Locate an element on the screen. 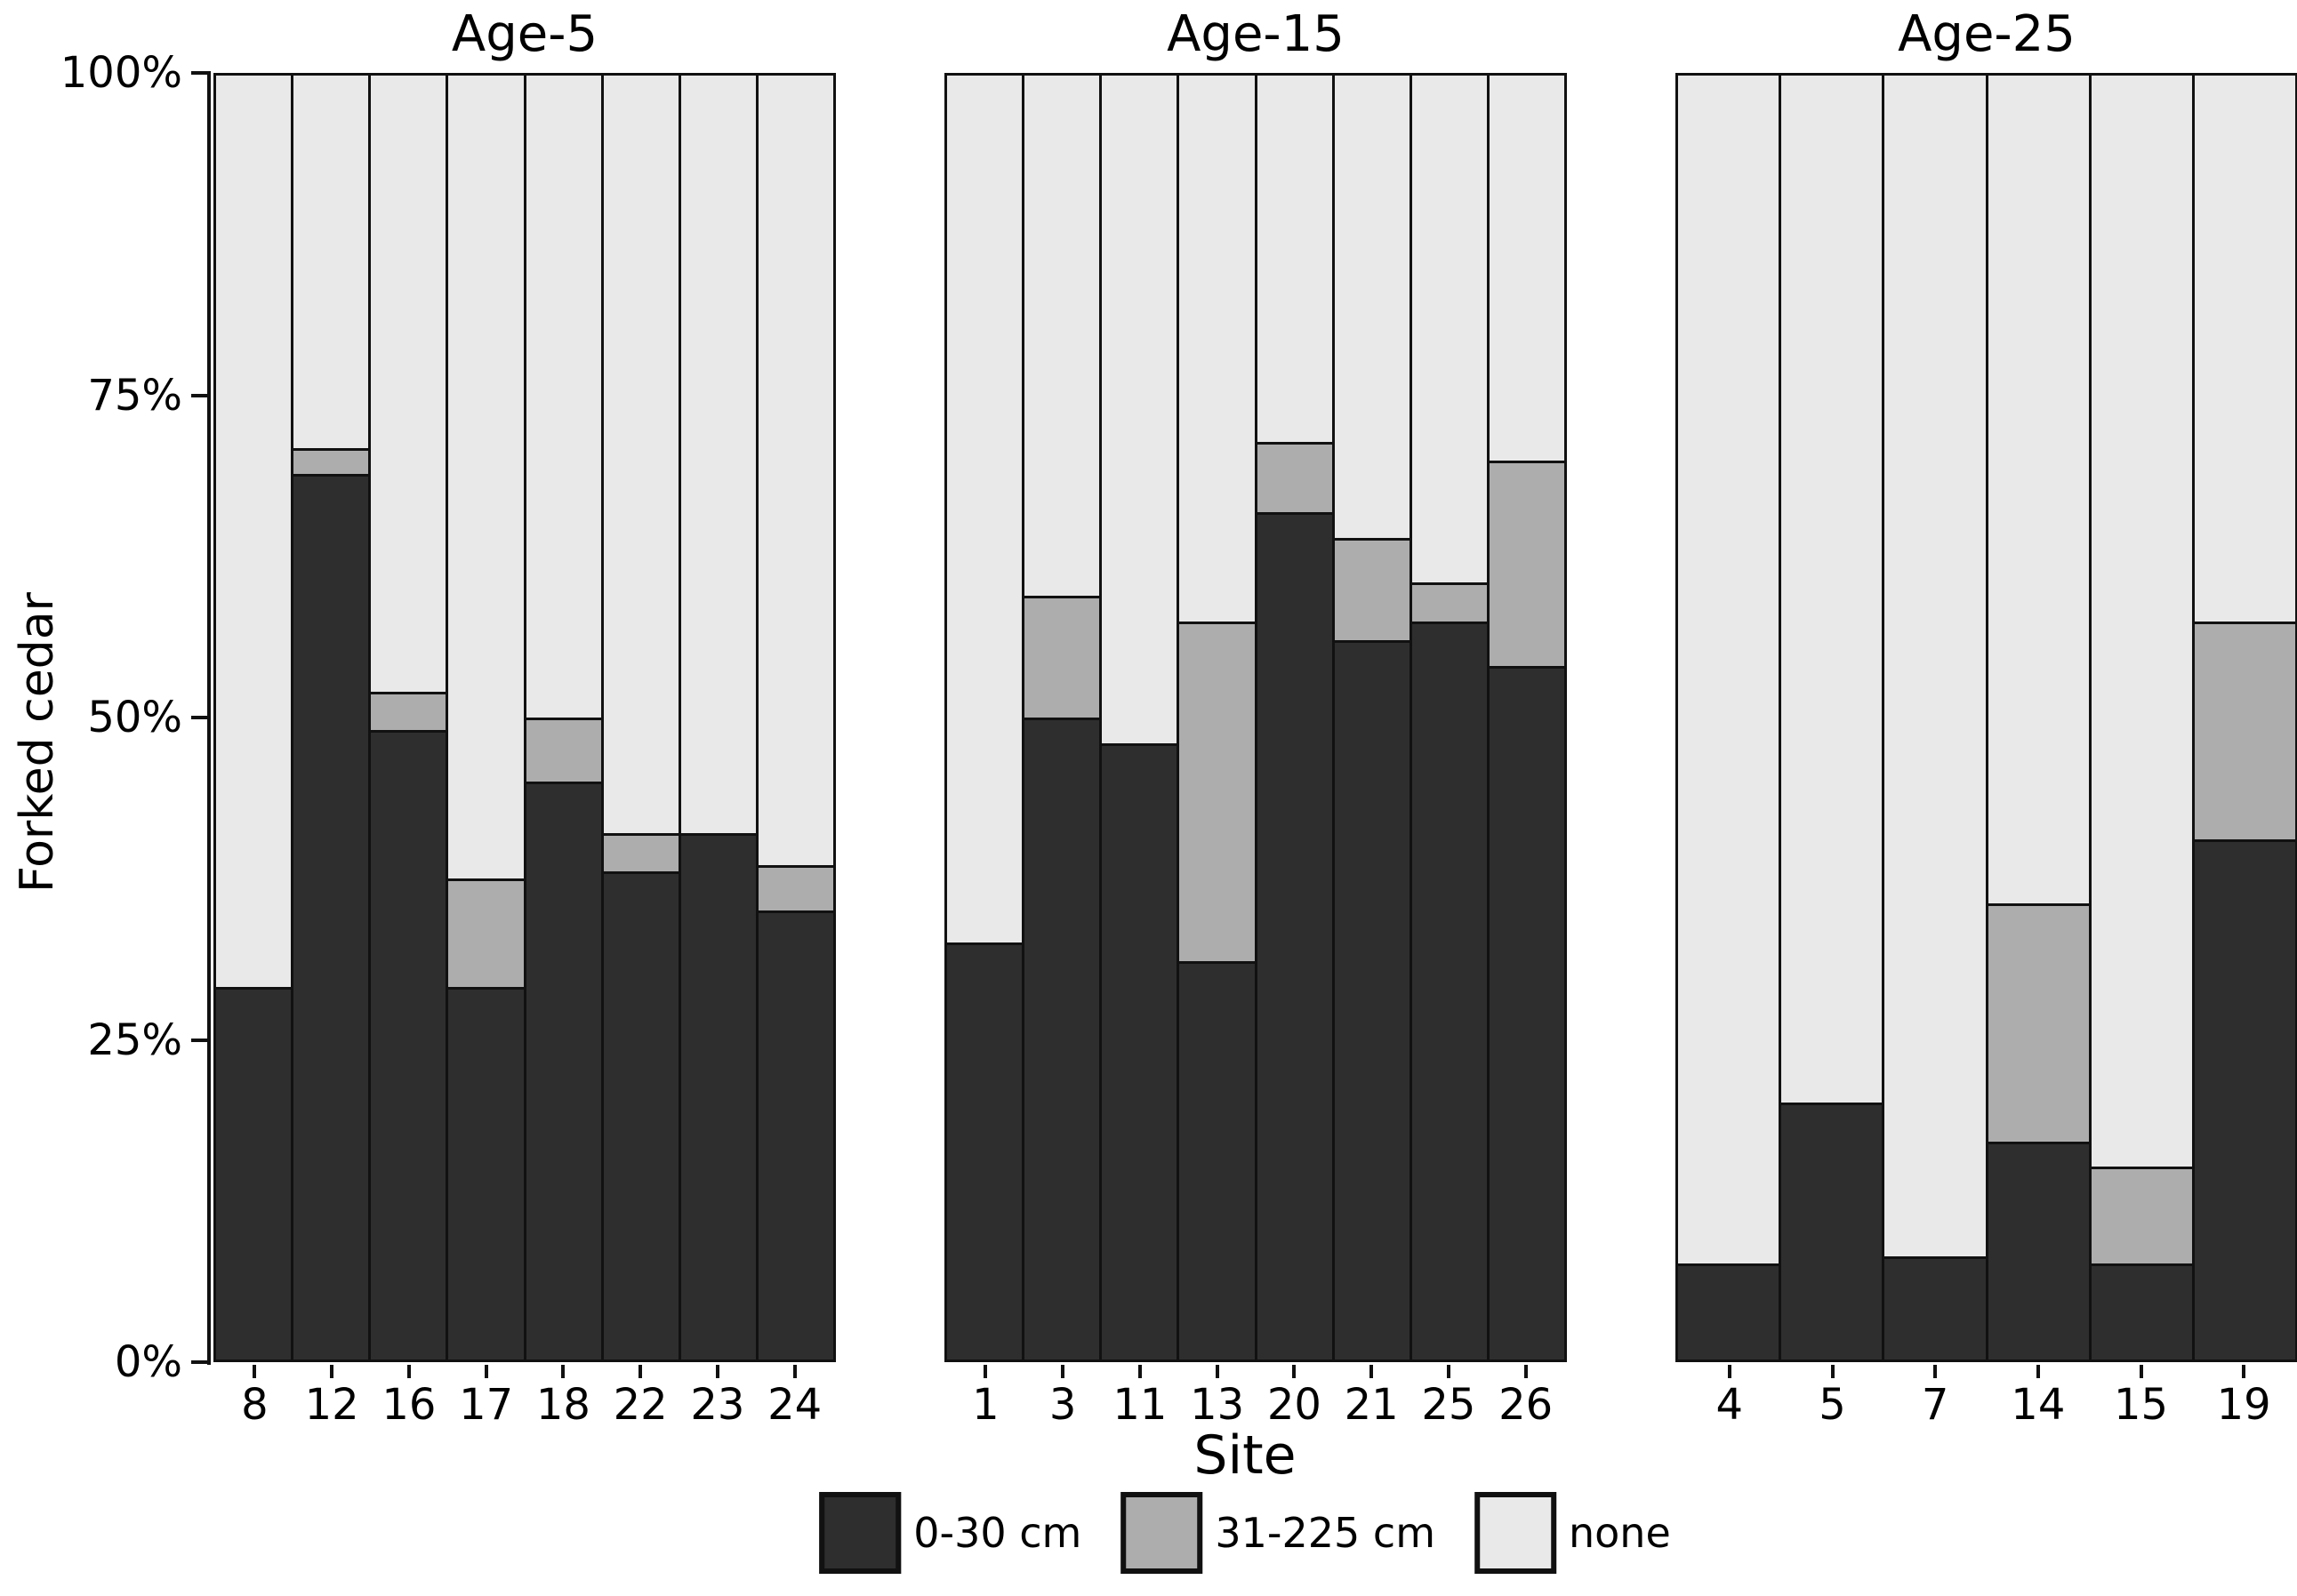 This screenshot has height=1596, width=2297. legend-label: 31-225 cm is located at coordinates (1325, 1533).